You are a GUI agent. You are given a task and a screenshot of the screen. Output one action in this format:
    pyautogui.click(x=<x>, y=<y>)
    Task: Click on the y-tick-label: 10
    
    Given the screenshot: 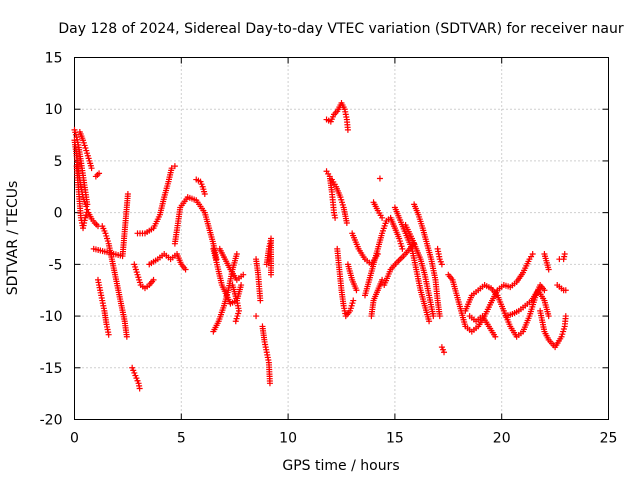 What is the action you would take?
    pyautogui.click(x=54, y=110)
    